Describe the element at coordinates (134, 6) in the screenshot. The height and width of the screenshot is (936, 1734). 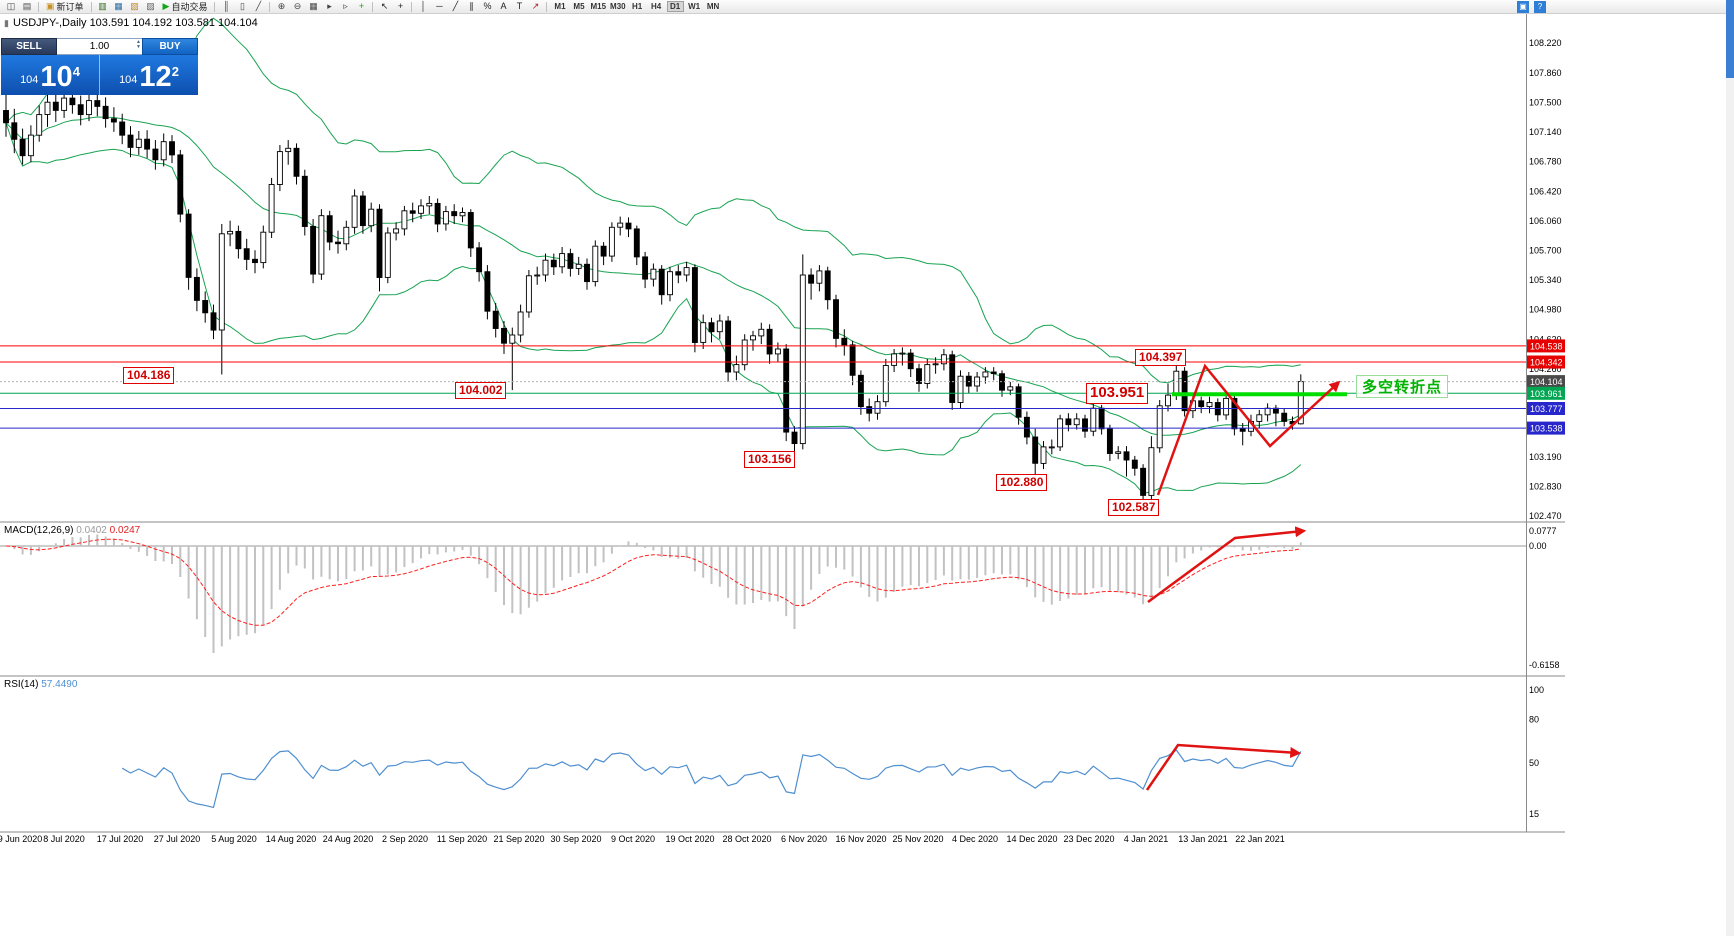
I see `navigator-icon: ▧` at that location.